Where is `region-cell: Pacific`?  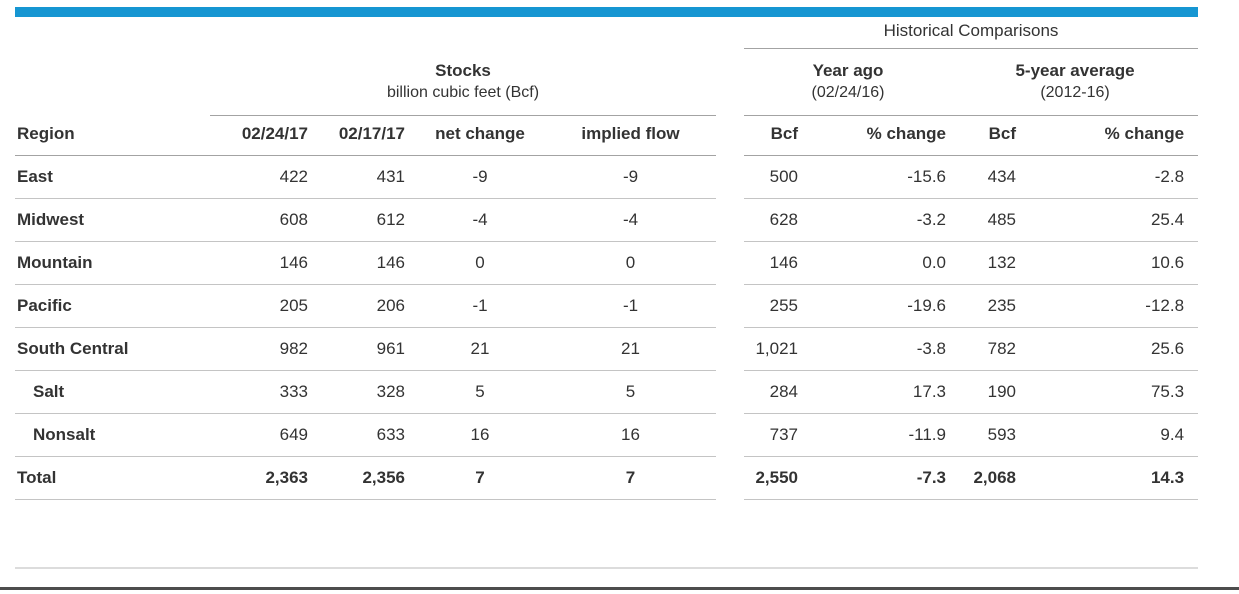 region-cell: Pacific is located at coordinates (112, 306).